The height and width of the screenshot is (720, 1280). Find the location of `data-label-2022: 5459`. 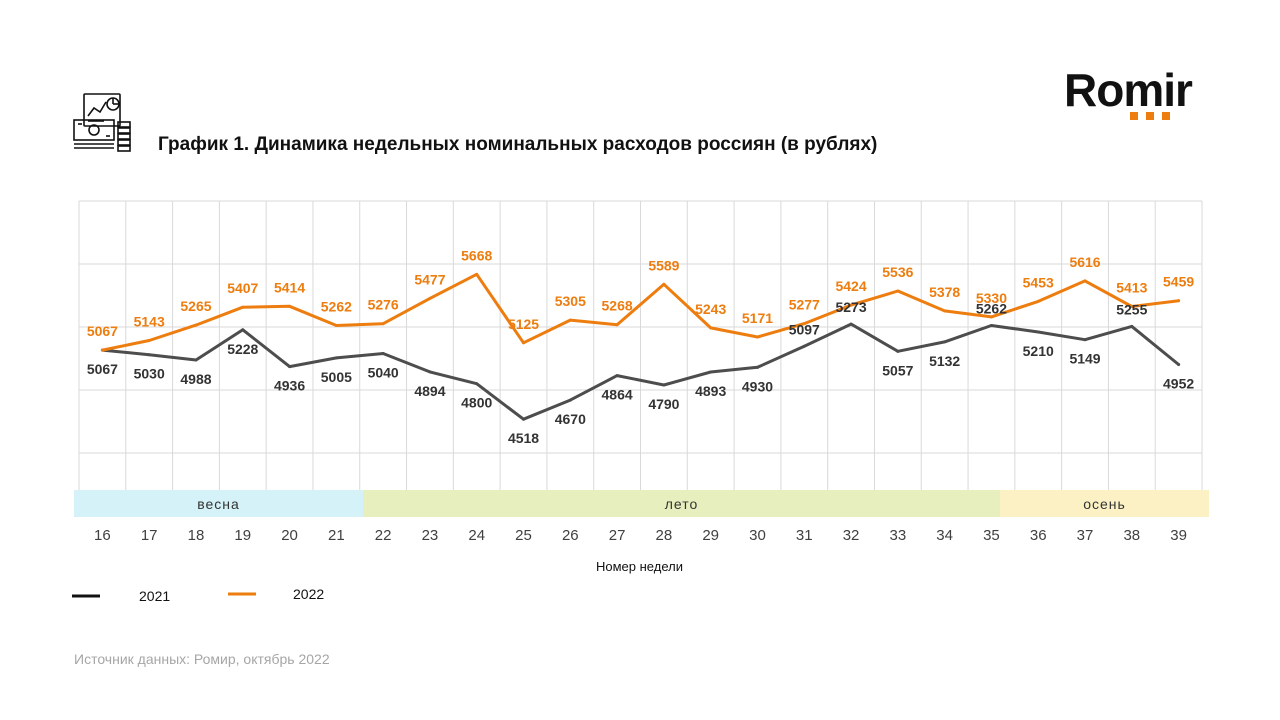

data-label-2022: 5459 is located at coordinates (1178, 282).